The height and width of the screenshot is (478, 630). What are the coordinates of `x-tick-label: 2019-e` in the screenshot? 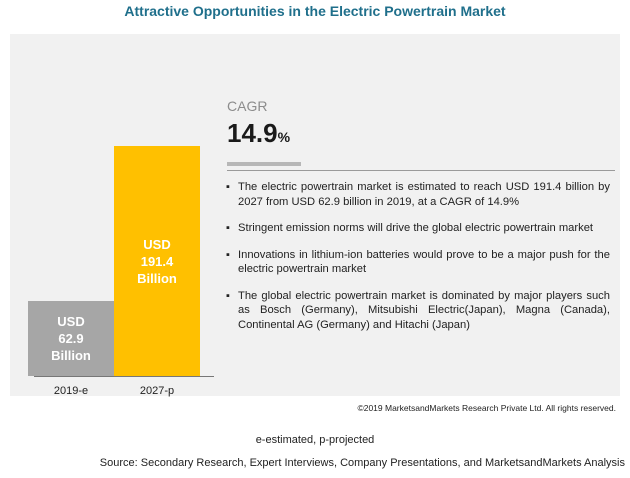 It's located at (71, 391).